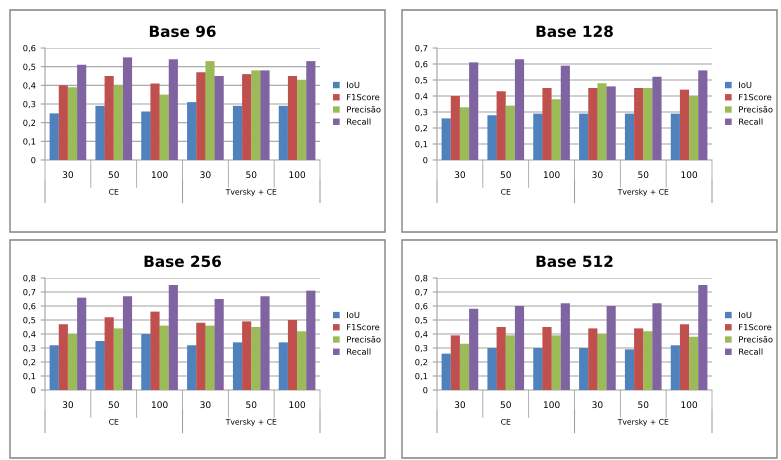 The height and width of the screenshot is (460, 781). Describe the element at coordinates (574, 262) in the screenshot. I see `chart-title: Base 512` at that location.